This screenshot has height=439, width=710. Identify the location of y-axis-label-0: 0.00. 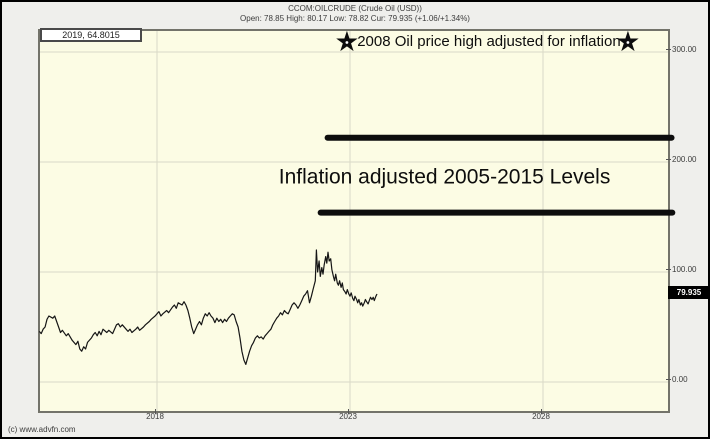
(680, 379).